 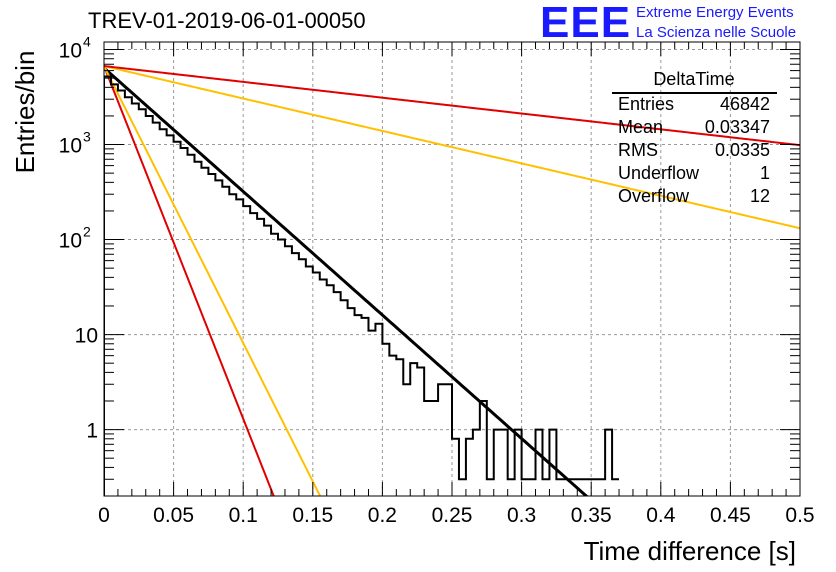 What do you see at coordinates (591, 515) in the screenshot?
I see `x-tick-label: 0.35` at bounding box center [591, 515].